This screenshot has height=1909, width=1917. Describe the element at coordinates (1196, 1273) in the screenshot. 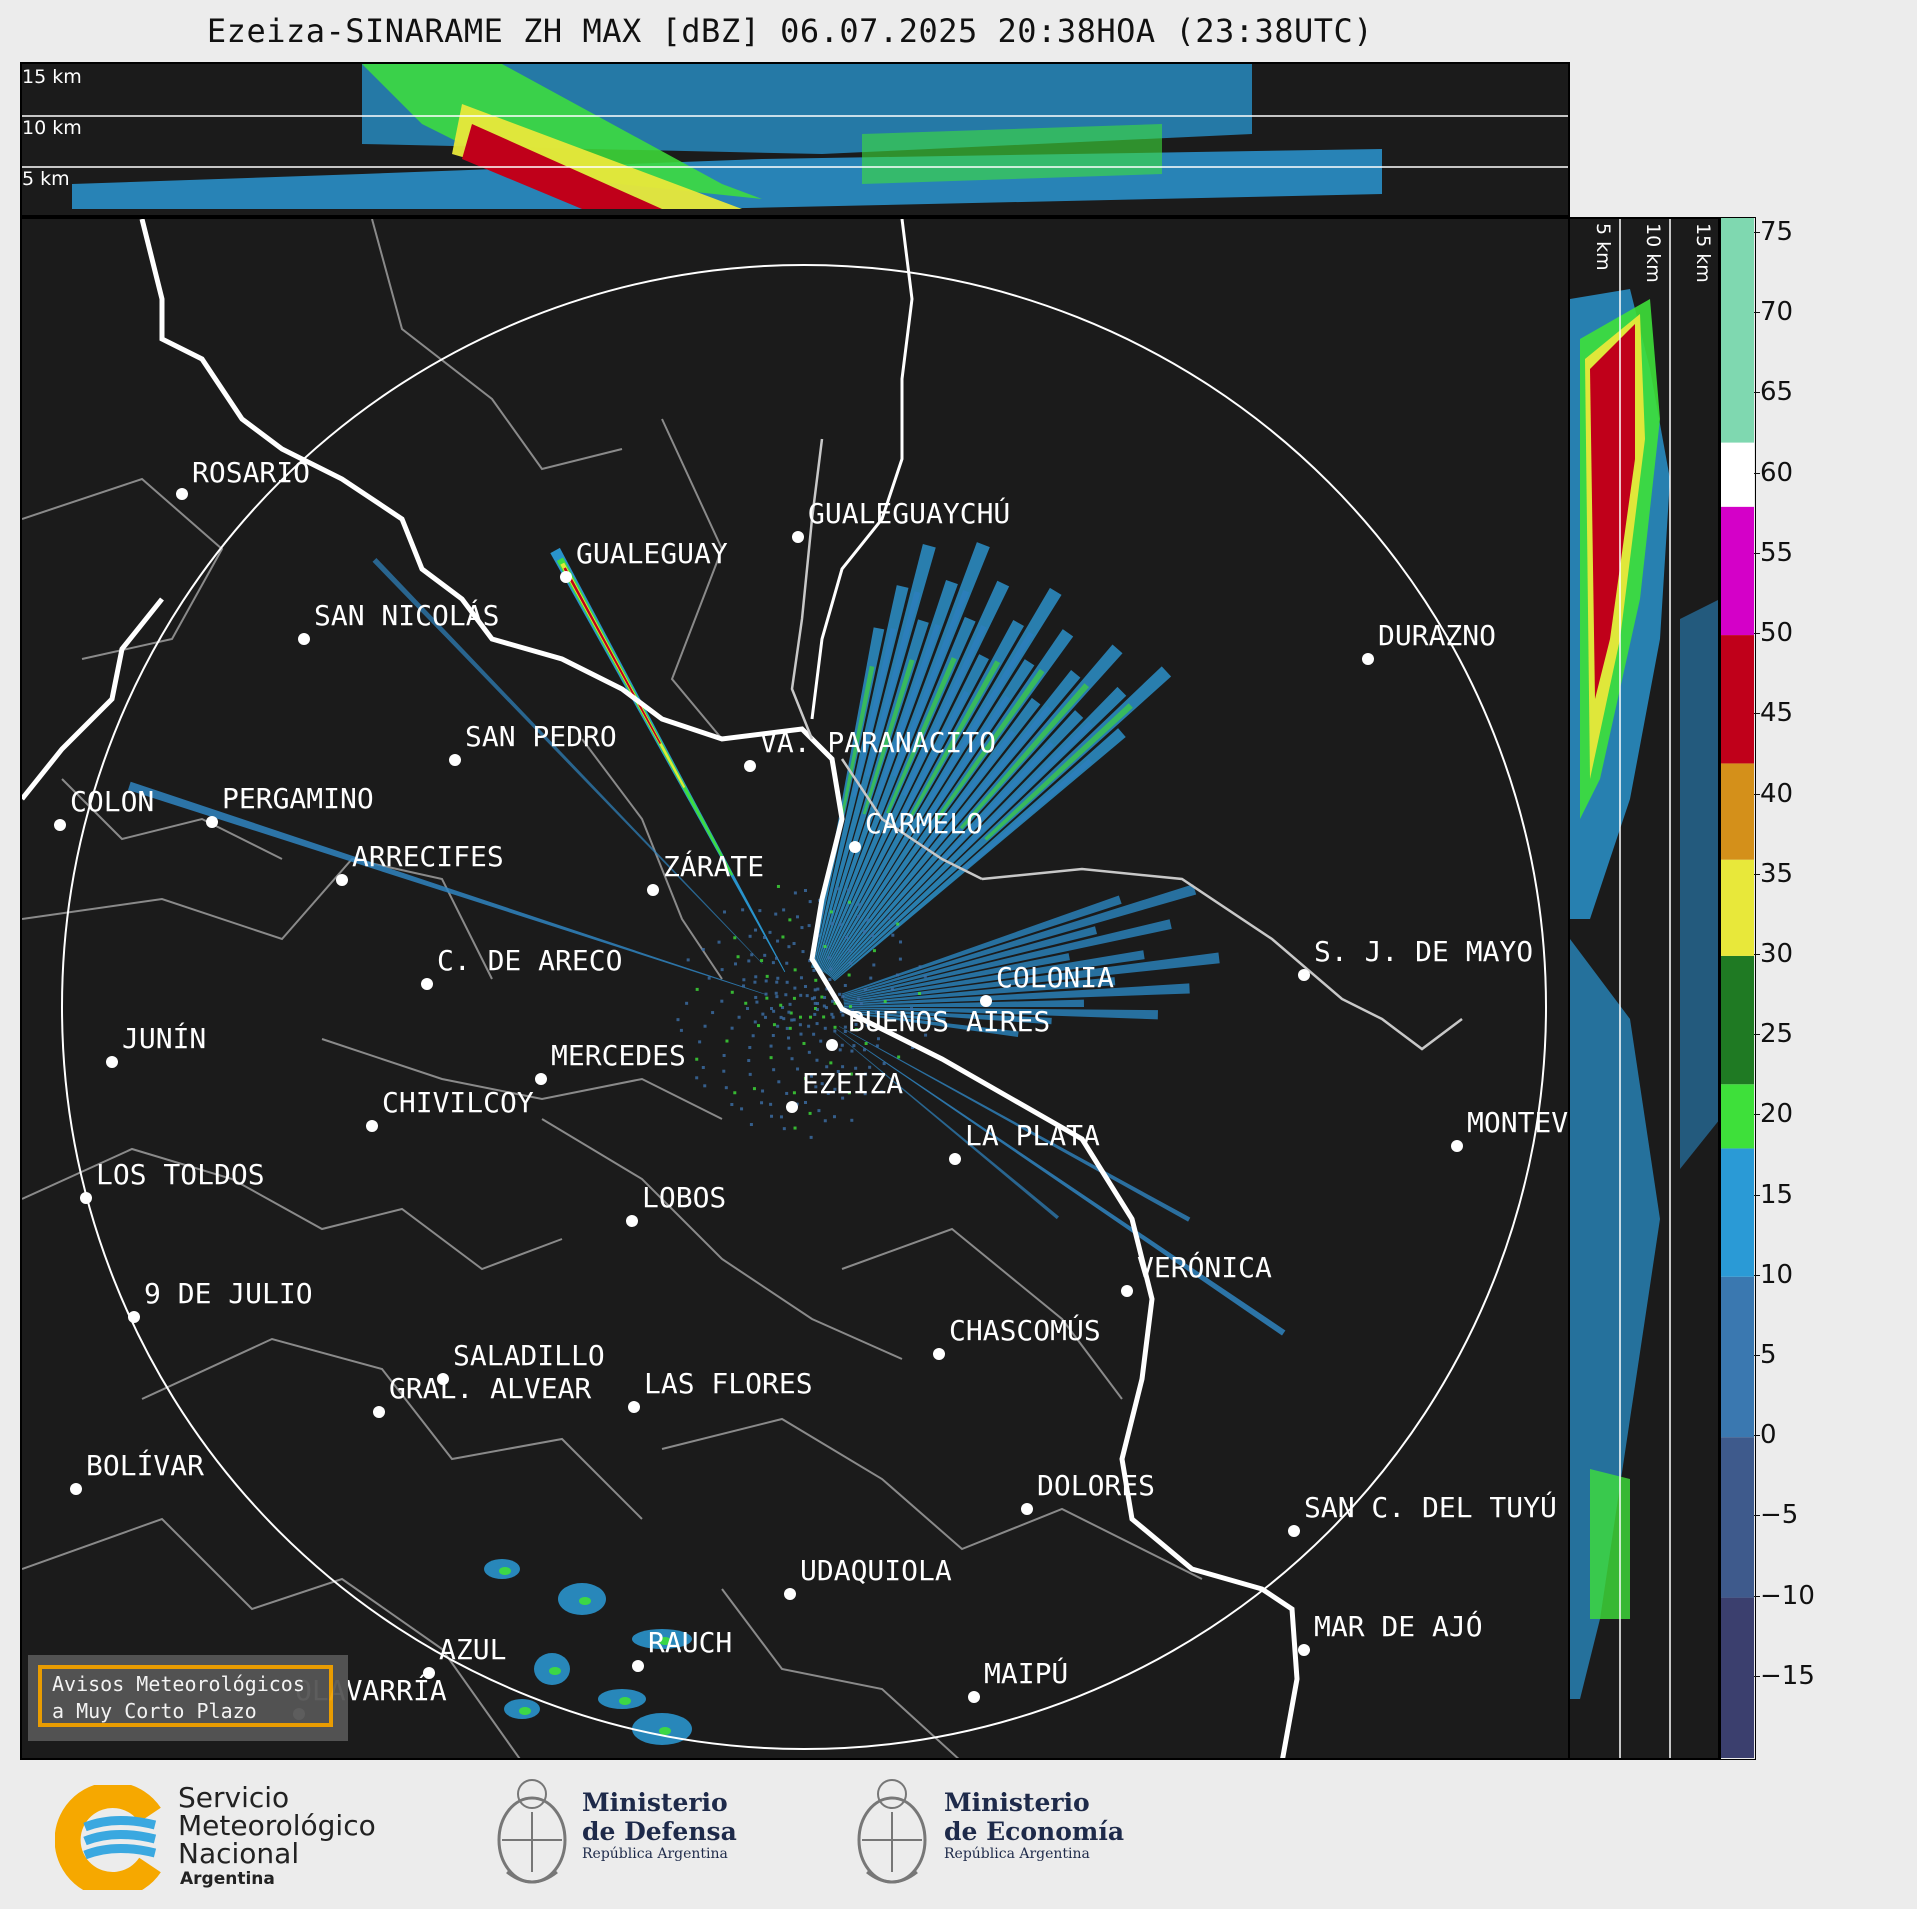

I see `city-marker: VERÓNICA` at that location.